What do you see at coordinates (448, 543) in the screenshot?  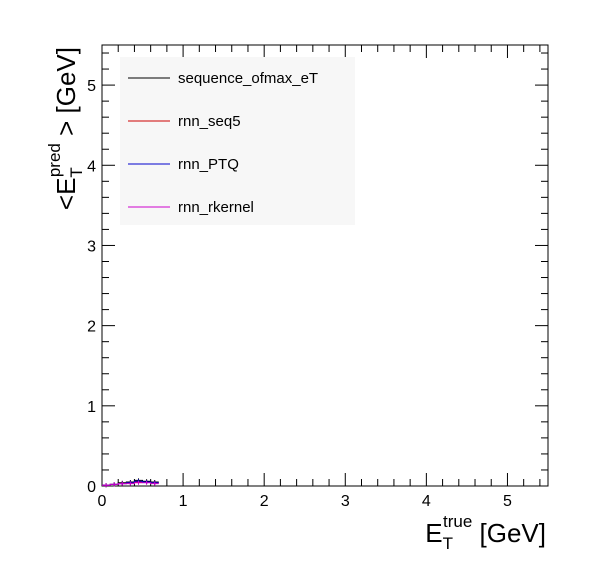 I see `x-axis-title-sub: T` at bounding box center [448, 543].